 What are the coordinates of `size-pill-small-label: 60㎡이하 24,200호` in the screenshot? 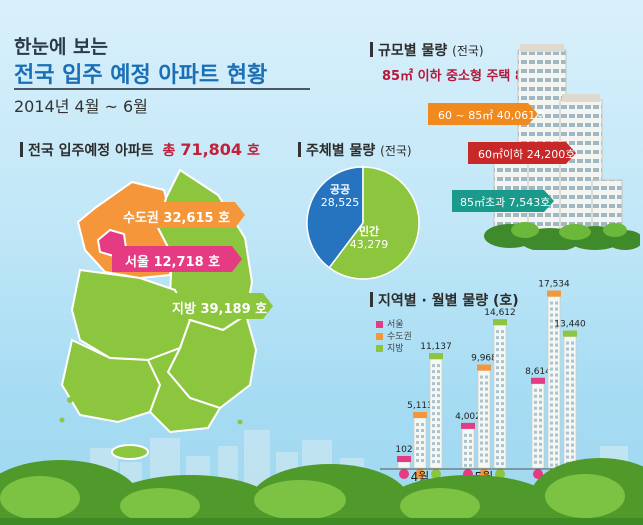 It's located at (527, 154).